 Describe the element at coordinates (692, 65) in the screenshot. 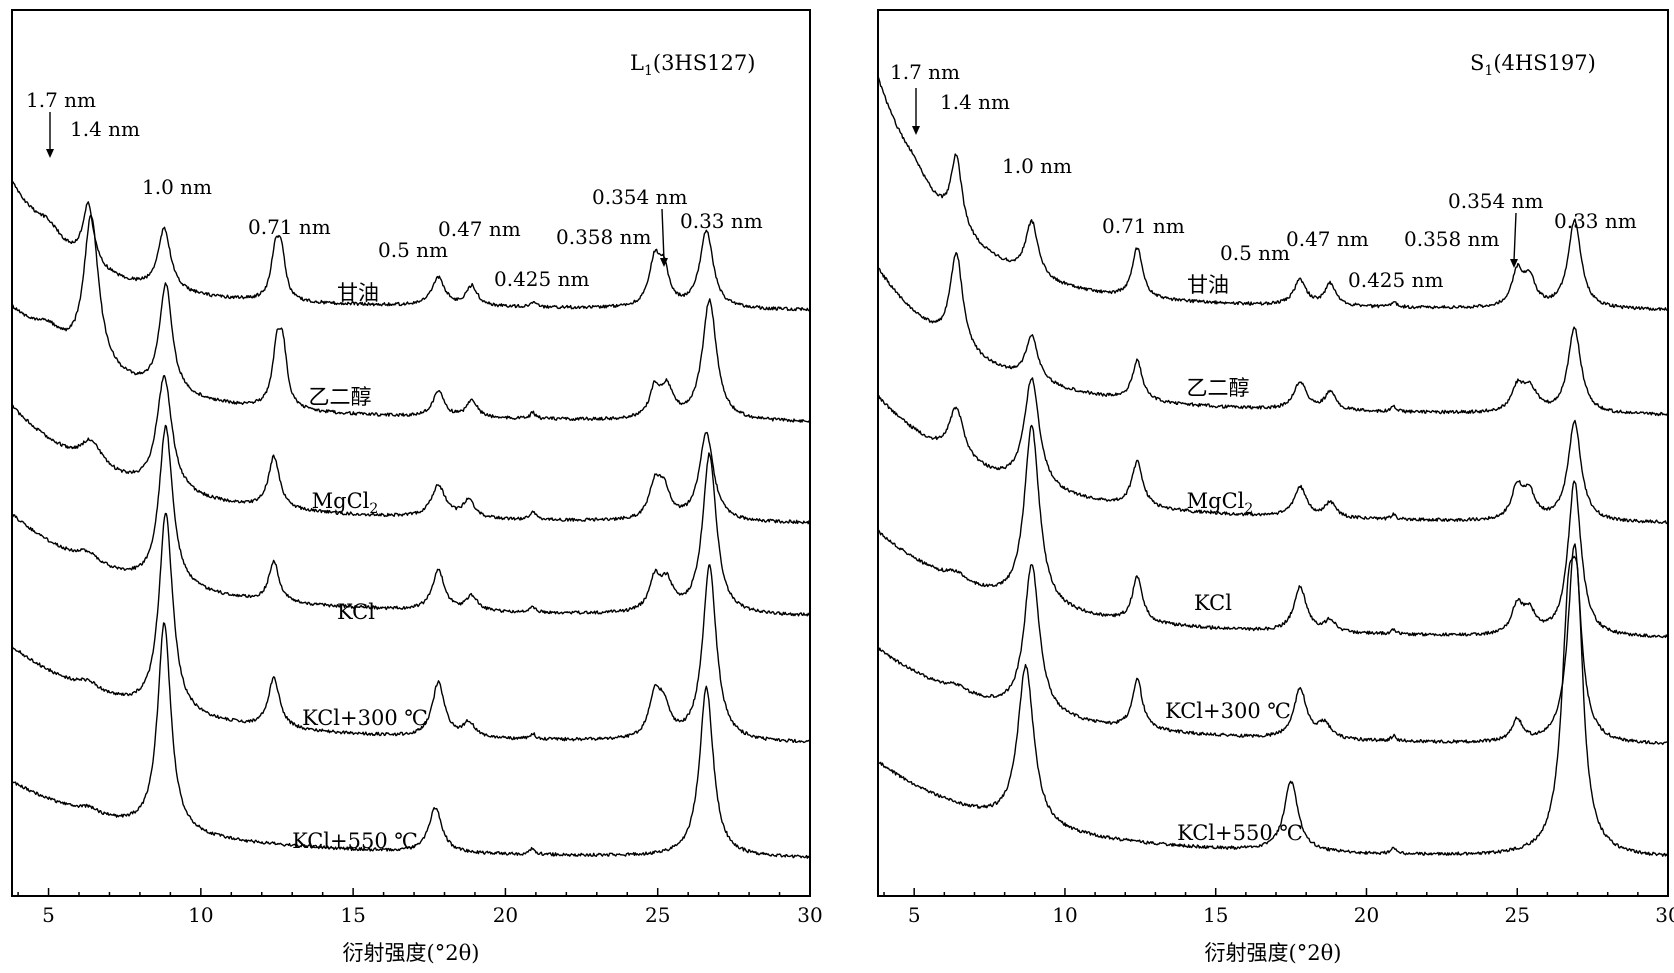

I see `sample-label: L1(3HS127)` at that location.